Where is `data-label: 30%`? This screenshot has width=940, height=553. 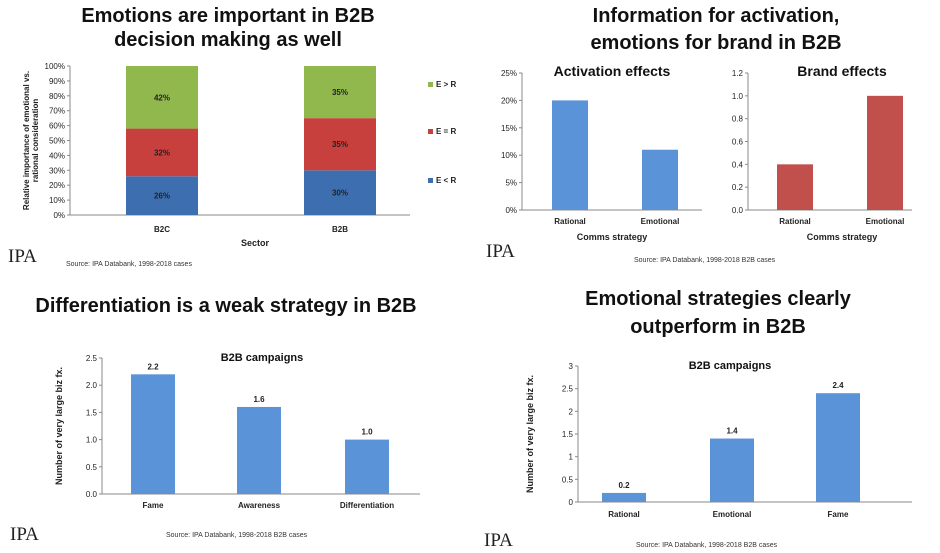
data-label: 30% is located at coordinates (340, 193).